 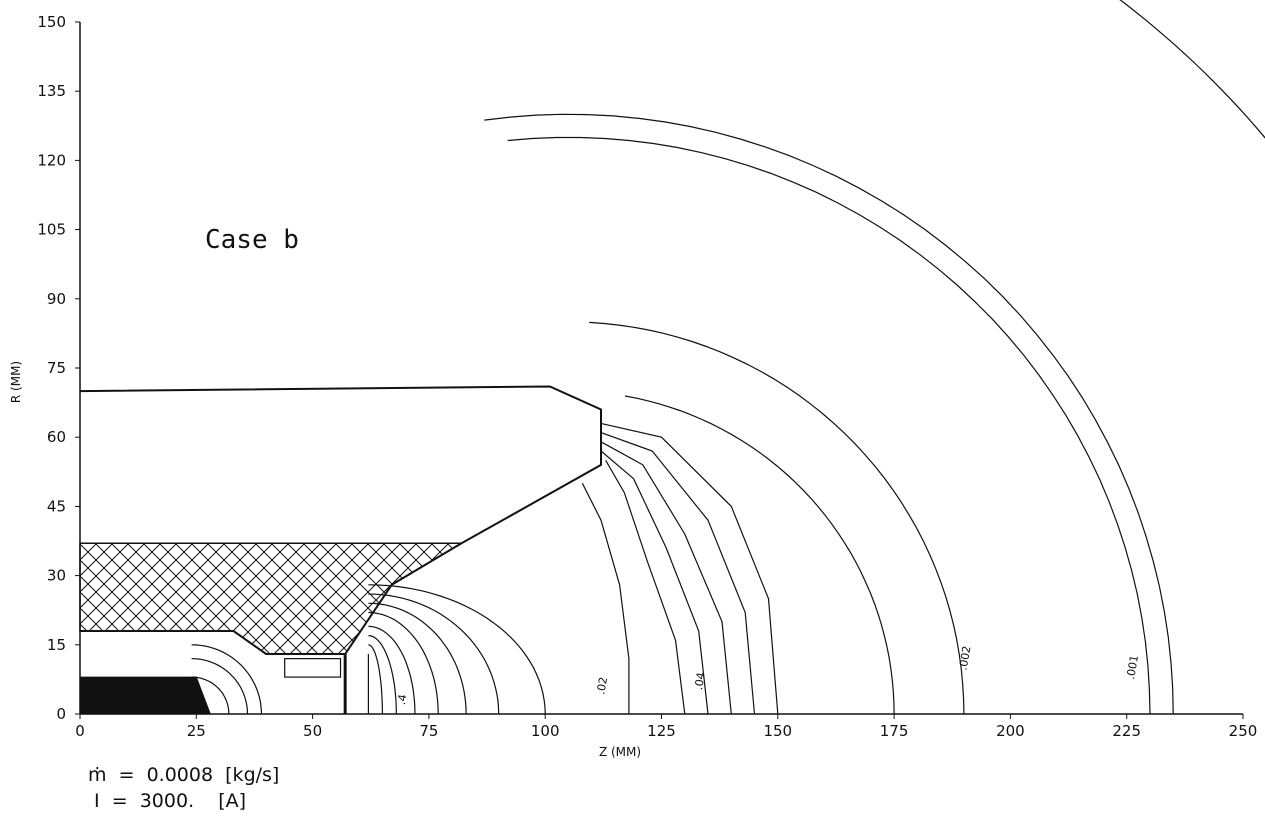 I want to click on contour-label: .001, so click(x=1132, y=667).